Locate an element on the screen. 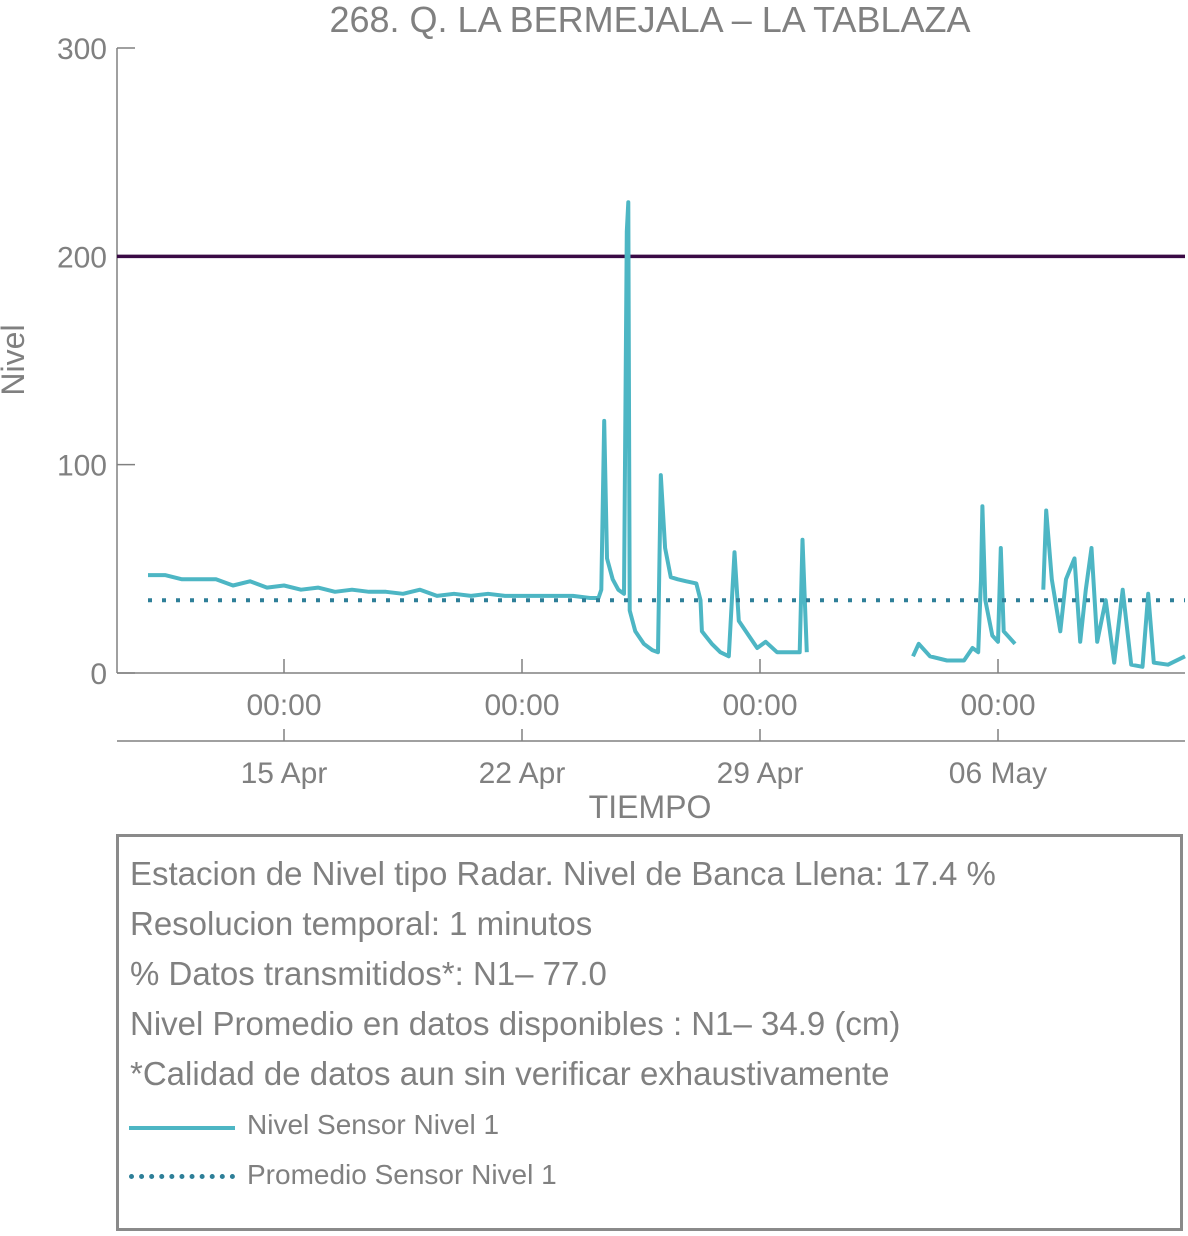 This screenshot has width=1188, height=1236. y-tick-label: 0 is located at coordinates (98, 674).